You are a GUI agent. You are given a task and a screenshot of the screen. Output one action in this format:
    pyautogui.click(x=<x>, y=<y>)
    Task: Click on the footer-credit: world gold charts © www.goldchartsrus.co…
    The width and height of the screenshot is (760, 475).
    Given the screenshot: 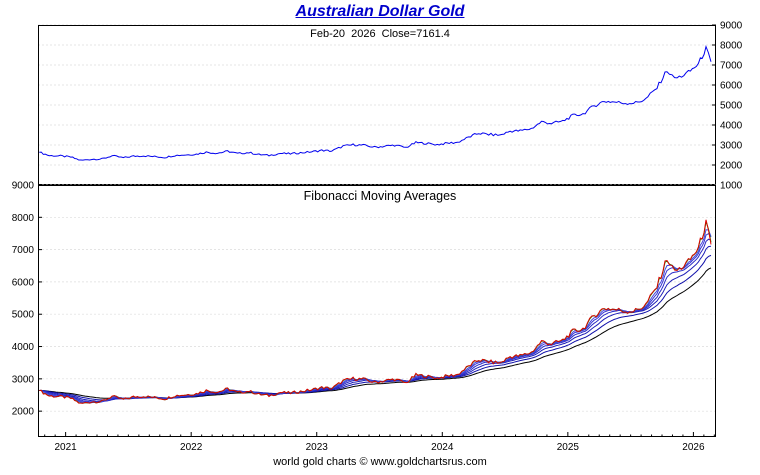 What is the action you would take?
    pyautogui.click(x=380, y=462)
    